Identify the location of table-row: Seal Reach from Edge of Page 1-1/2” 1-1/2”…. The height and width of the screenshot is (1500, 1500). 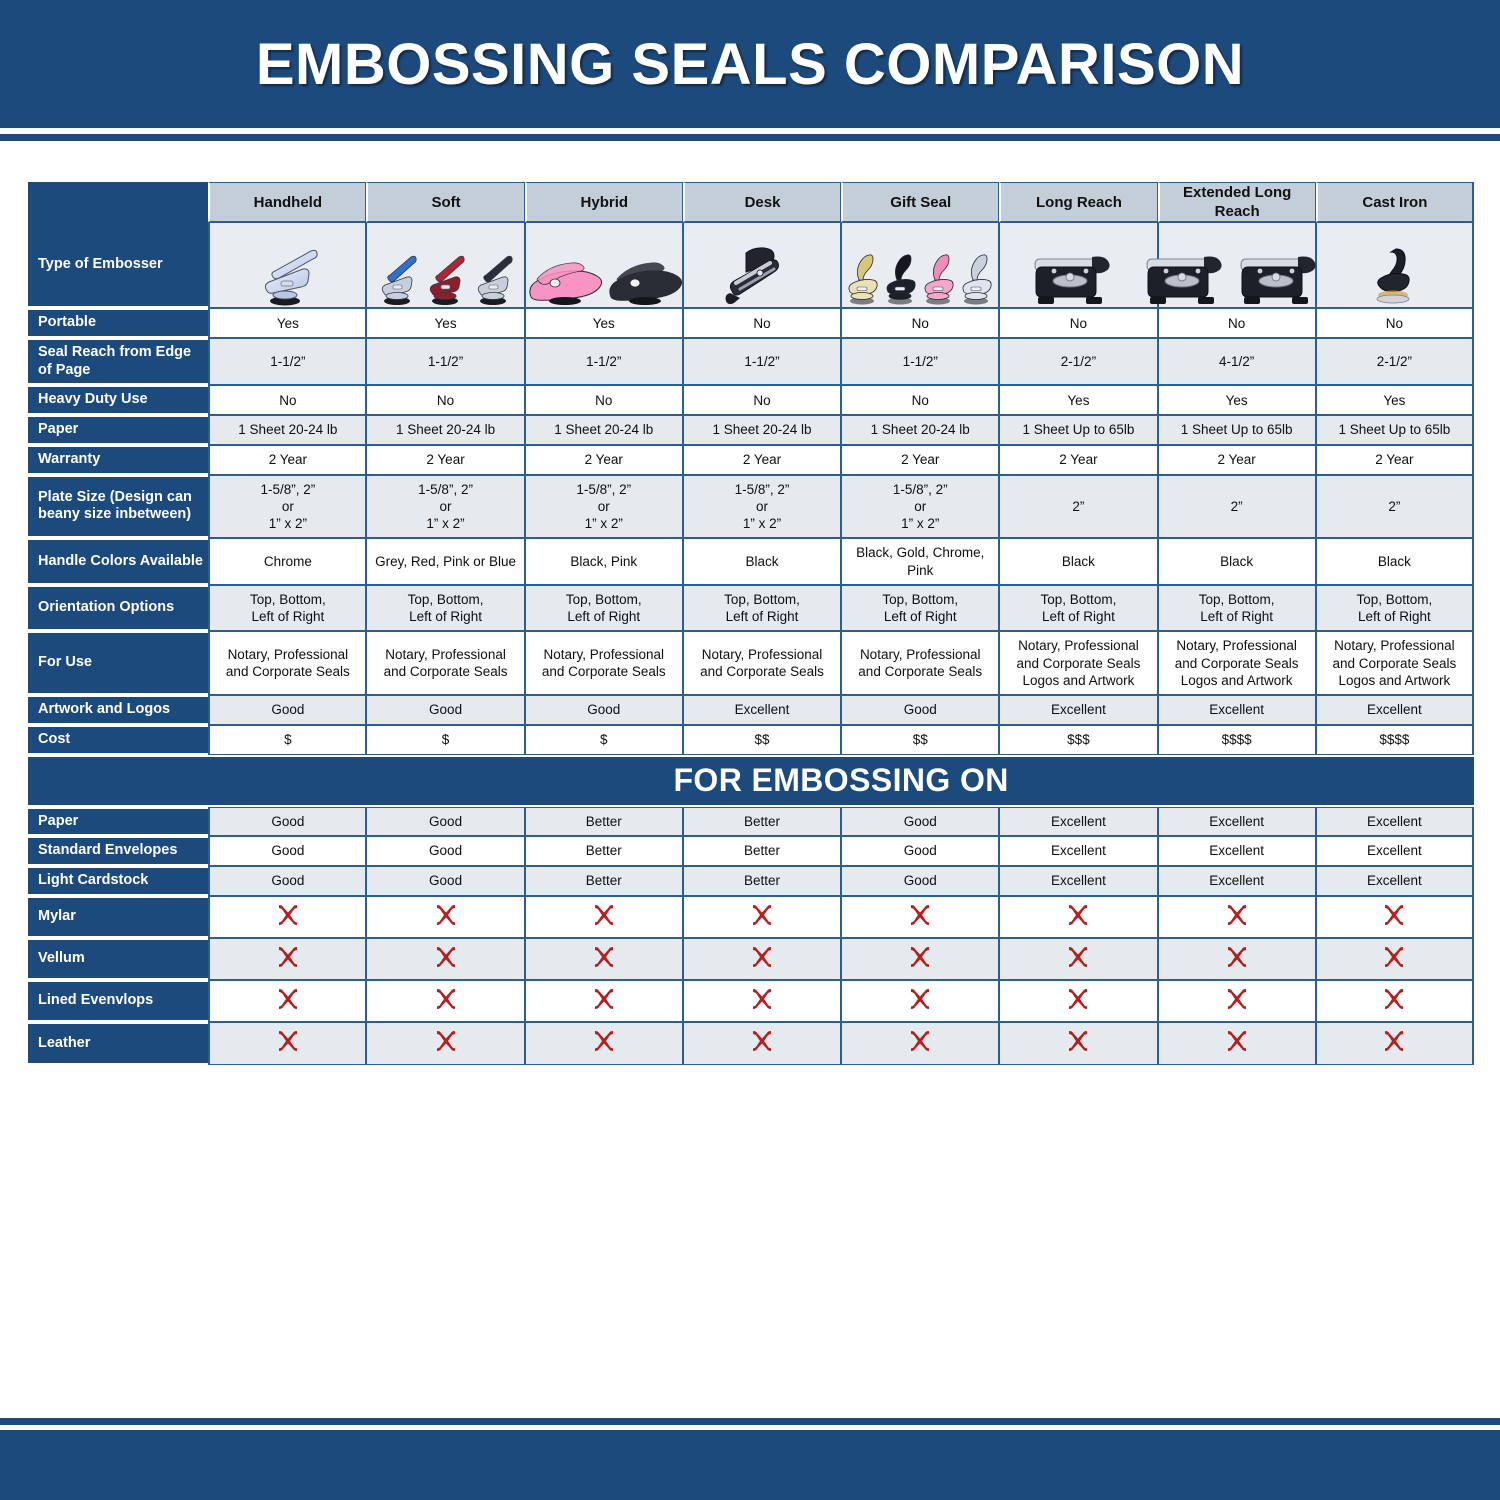
(751, 362).